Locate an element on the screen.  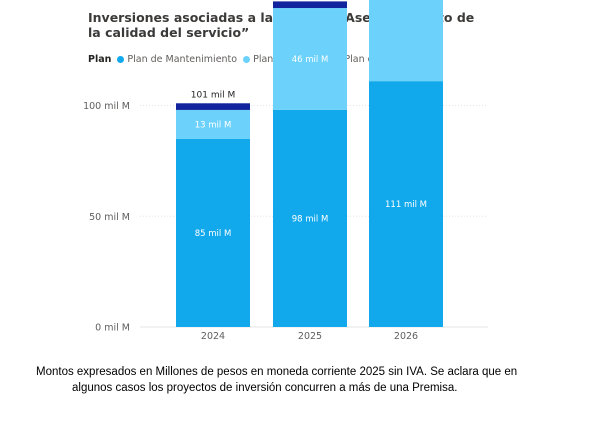
bar-segment-label: 85 mil M is located at coordinates (213, 234).